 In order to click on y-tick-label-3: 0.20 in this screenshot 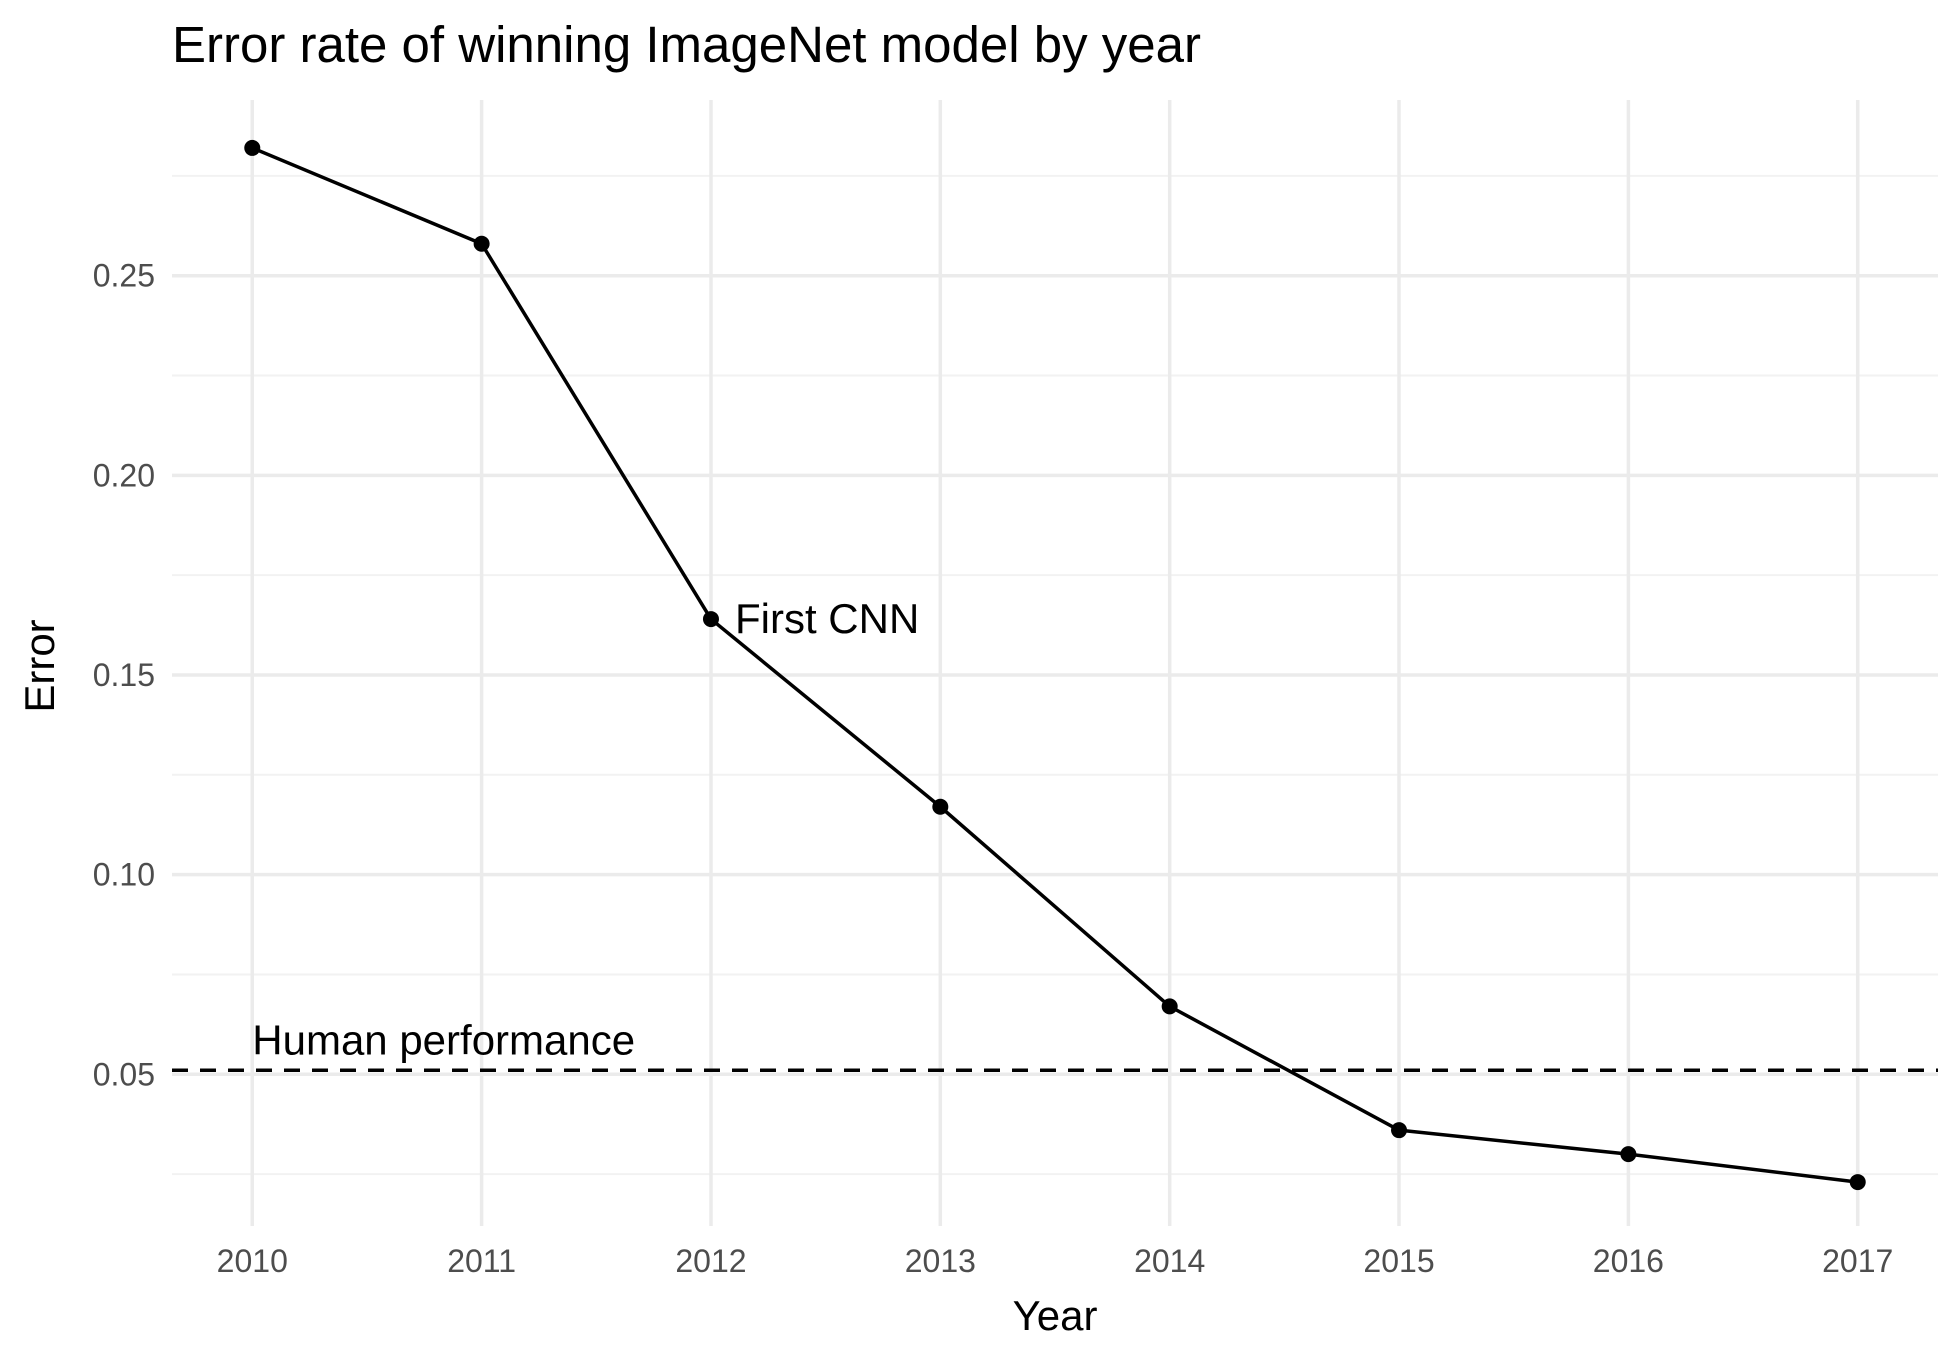, I will do `click(124, 475)`.